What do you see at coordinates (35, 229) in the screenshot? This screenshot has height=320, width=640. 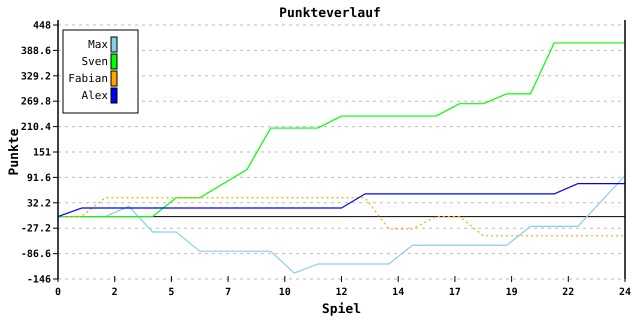 I see `y-tick-label: -27.2` at bounding box center [35, 229].